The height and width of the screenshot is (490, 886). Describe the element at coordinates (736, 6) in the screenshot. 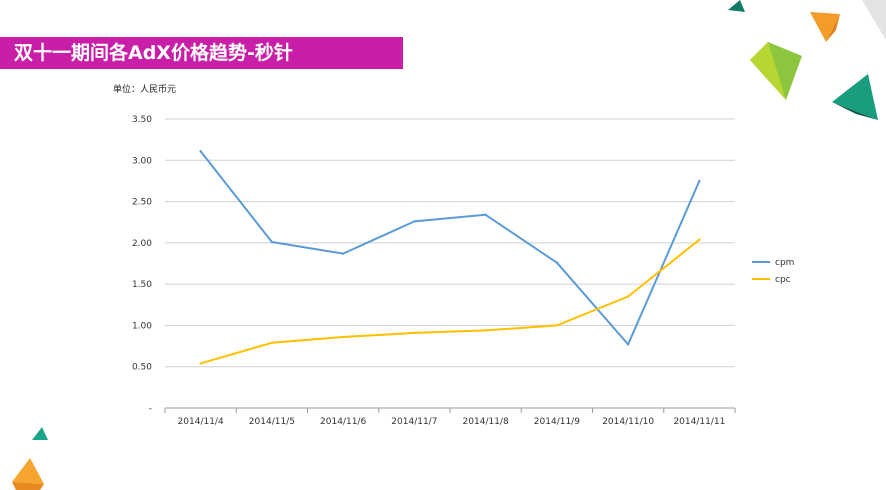

I see `triangle-teal-icon` at that location.